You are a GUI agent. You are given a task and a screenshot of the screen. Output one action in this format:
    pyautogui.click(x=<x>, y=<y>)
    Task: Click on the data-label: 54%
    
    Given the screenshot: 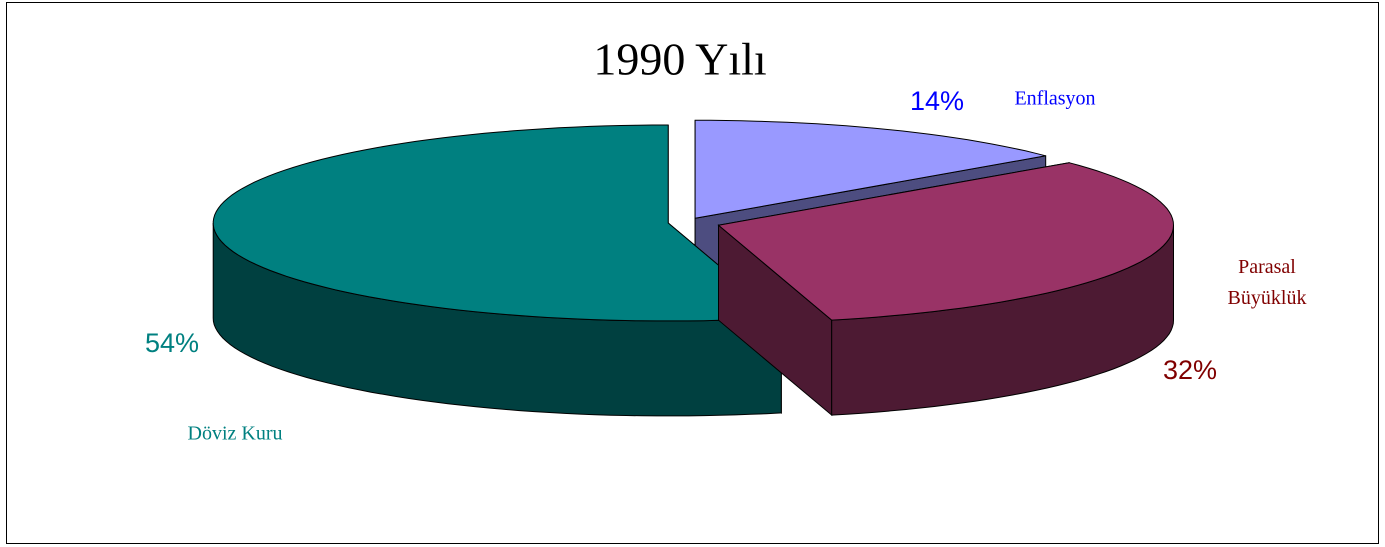 What is the action you would take?
    pyautogui.click(x=172, y=343)
    